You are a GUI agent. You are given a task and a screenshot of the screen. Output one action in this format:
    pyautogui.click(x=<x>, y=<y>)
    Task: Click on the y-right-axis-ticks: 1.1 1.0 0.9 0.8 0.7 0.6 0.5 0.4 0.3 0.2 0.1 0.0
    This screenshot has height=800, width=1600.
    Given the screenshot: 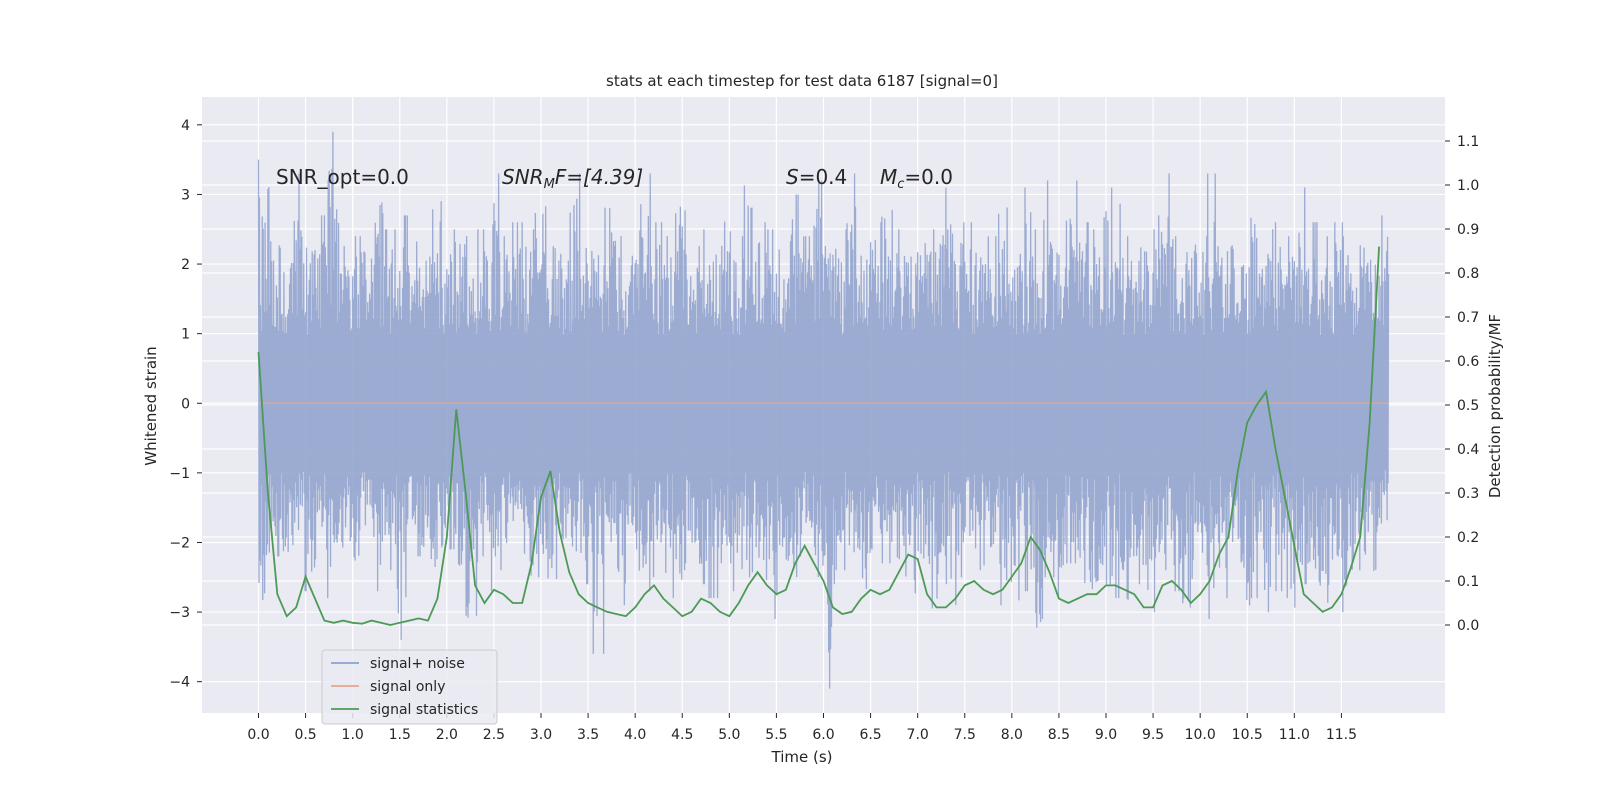 What is the action you would take?
    pyautogui.click(x=1462, y=384)
    